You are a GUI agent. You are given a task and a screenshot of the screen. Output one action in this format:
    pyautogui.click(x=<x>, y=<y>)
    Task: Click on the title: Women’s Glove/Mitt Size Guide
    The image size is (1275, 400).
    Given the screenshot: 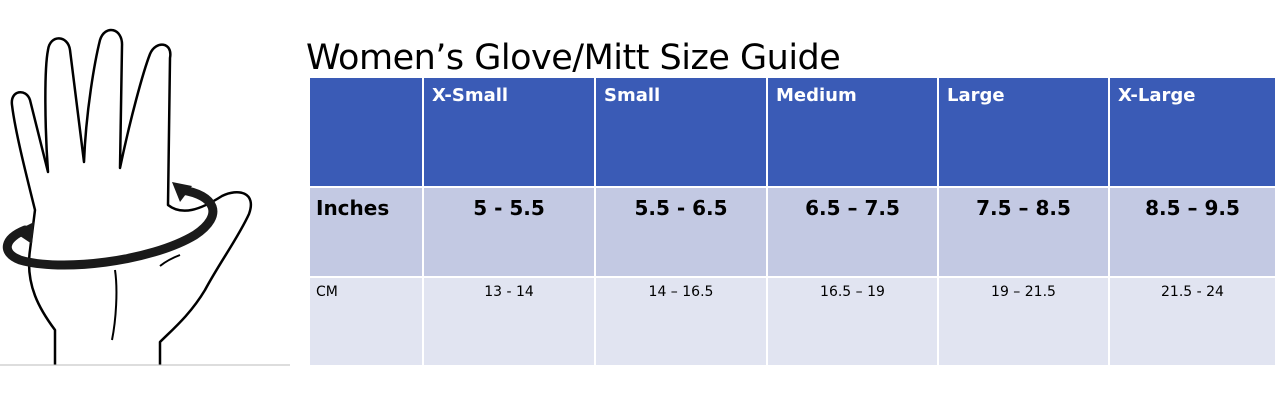 What is the action you would take?
    pyautogui.click(x=573, y=58)
    